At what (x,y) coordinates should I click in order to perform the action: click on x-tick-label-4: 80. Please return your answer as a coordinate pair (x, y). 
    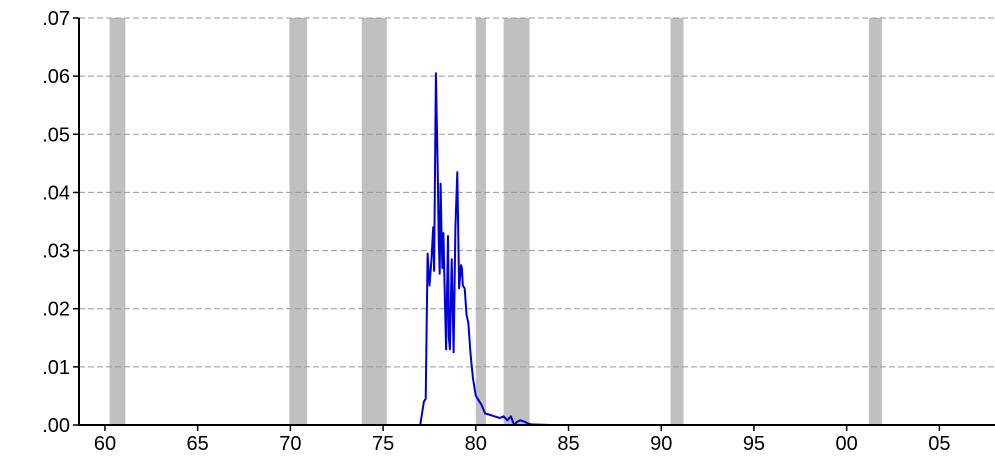
    Looking at the image, I should click on (476, 444).